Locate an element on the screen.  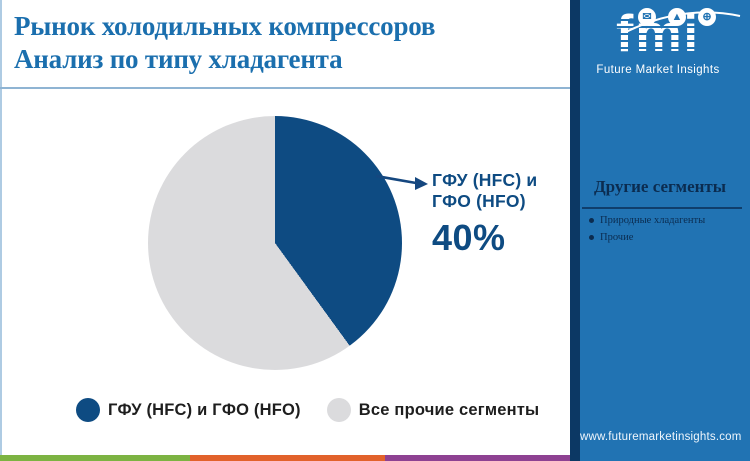
legend-label: ГФУ (HFC) и ГФО (HFO) is located at coordinates (204, 409).